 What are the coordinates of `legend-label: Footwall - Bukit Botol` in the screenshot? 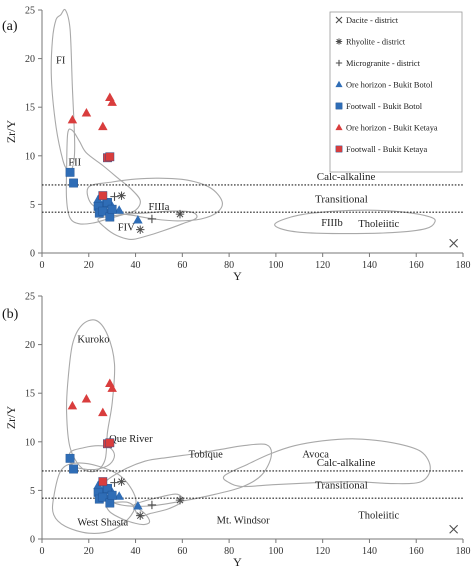 It's located at (384, 106).